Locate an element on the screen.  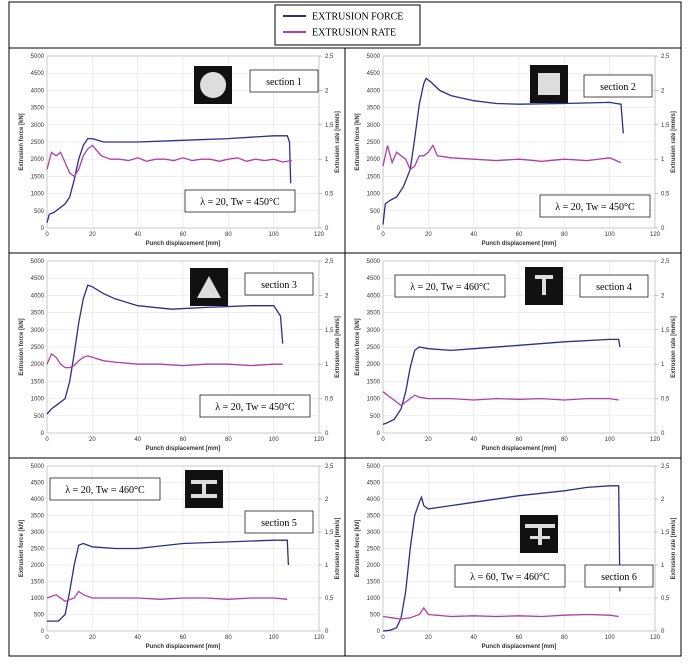
legend-label: EXTRUSION FORCE is located at coordinates (357, 17).